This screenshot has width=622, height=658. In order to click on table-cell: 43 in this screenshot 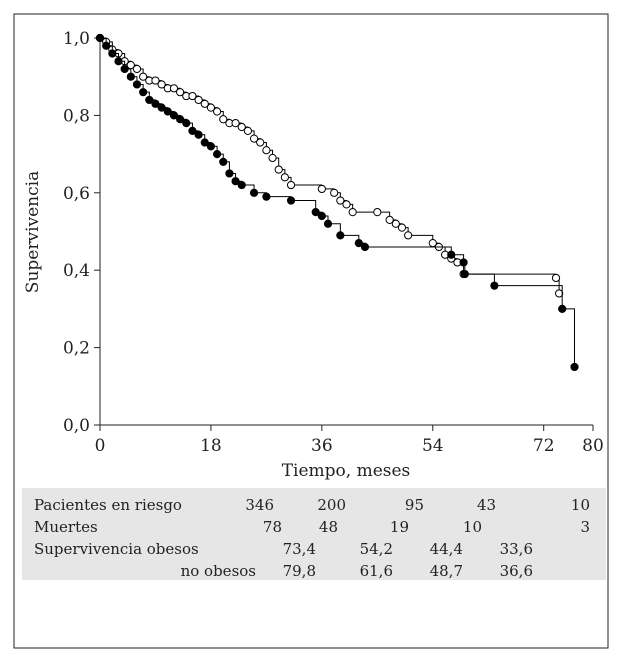, I will do `click(486, 505)`.